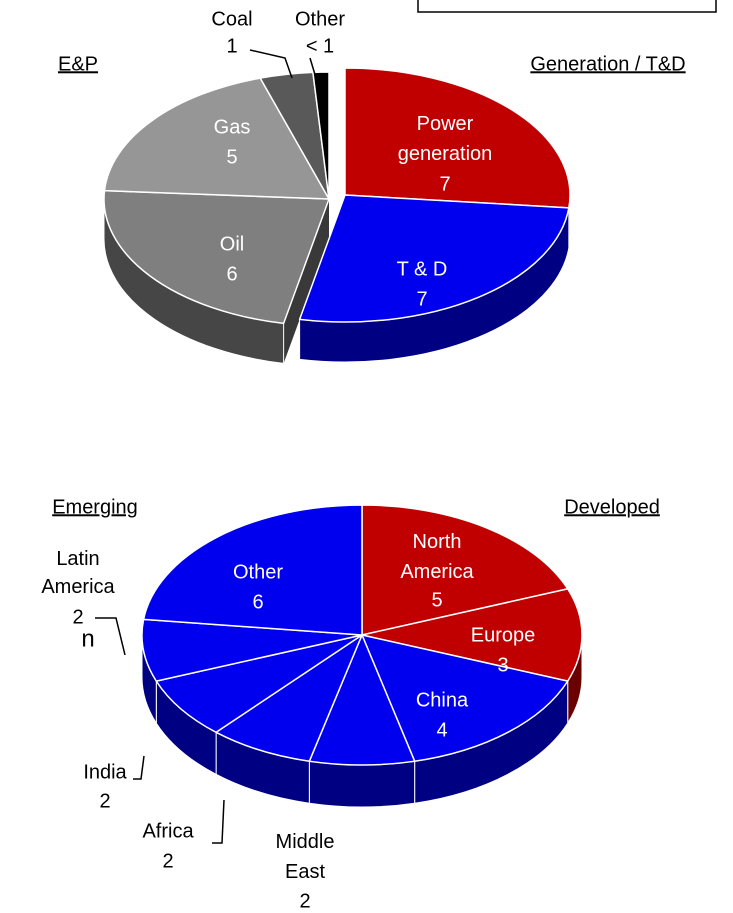 Image resolution: width=733 pixels, height=913 pixels. Describe the element at coordinates (78, 573) in the screenshot. I see `slice-label: Latin America` at that location.